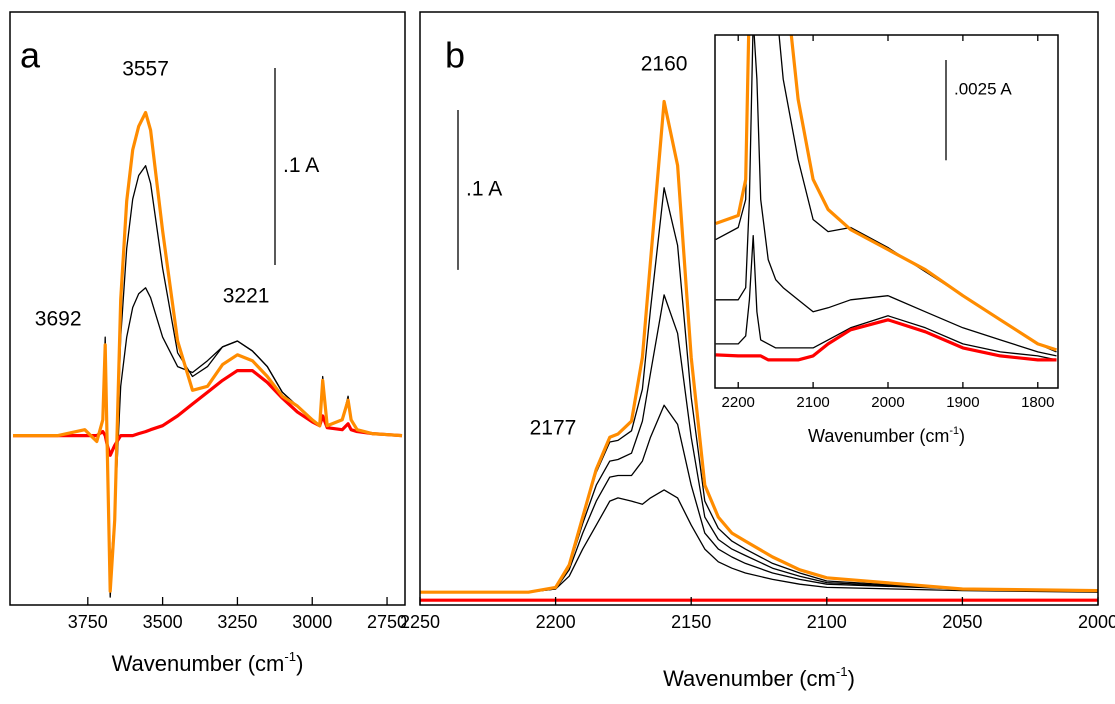 This screenshot has height=704, width=1115. I want to click on peak-label: 3221, so click(246, 296).